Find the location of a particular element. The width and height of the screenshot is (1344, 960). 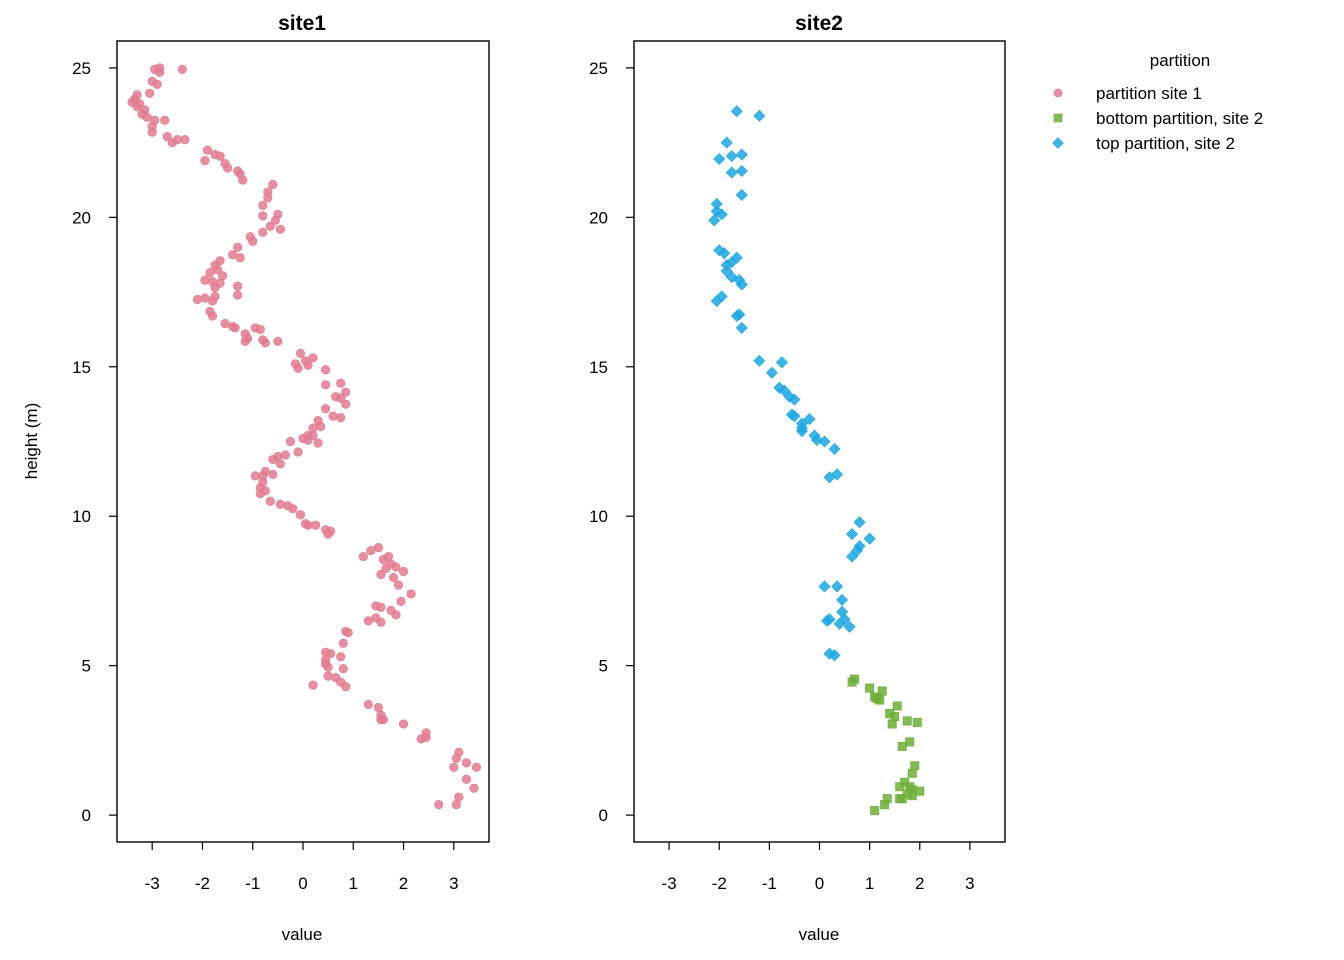

panel-title-site1: site1 is located at coordinates (302, 23).